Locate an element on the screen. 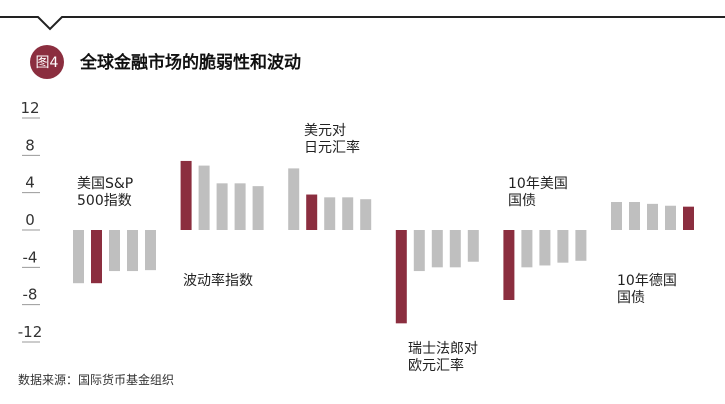 This screenshot has width=725, height=404. group-label: 美元对 is located at coordinates (325, 131).